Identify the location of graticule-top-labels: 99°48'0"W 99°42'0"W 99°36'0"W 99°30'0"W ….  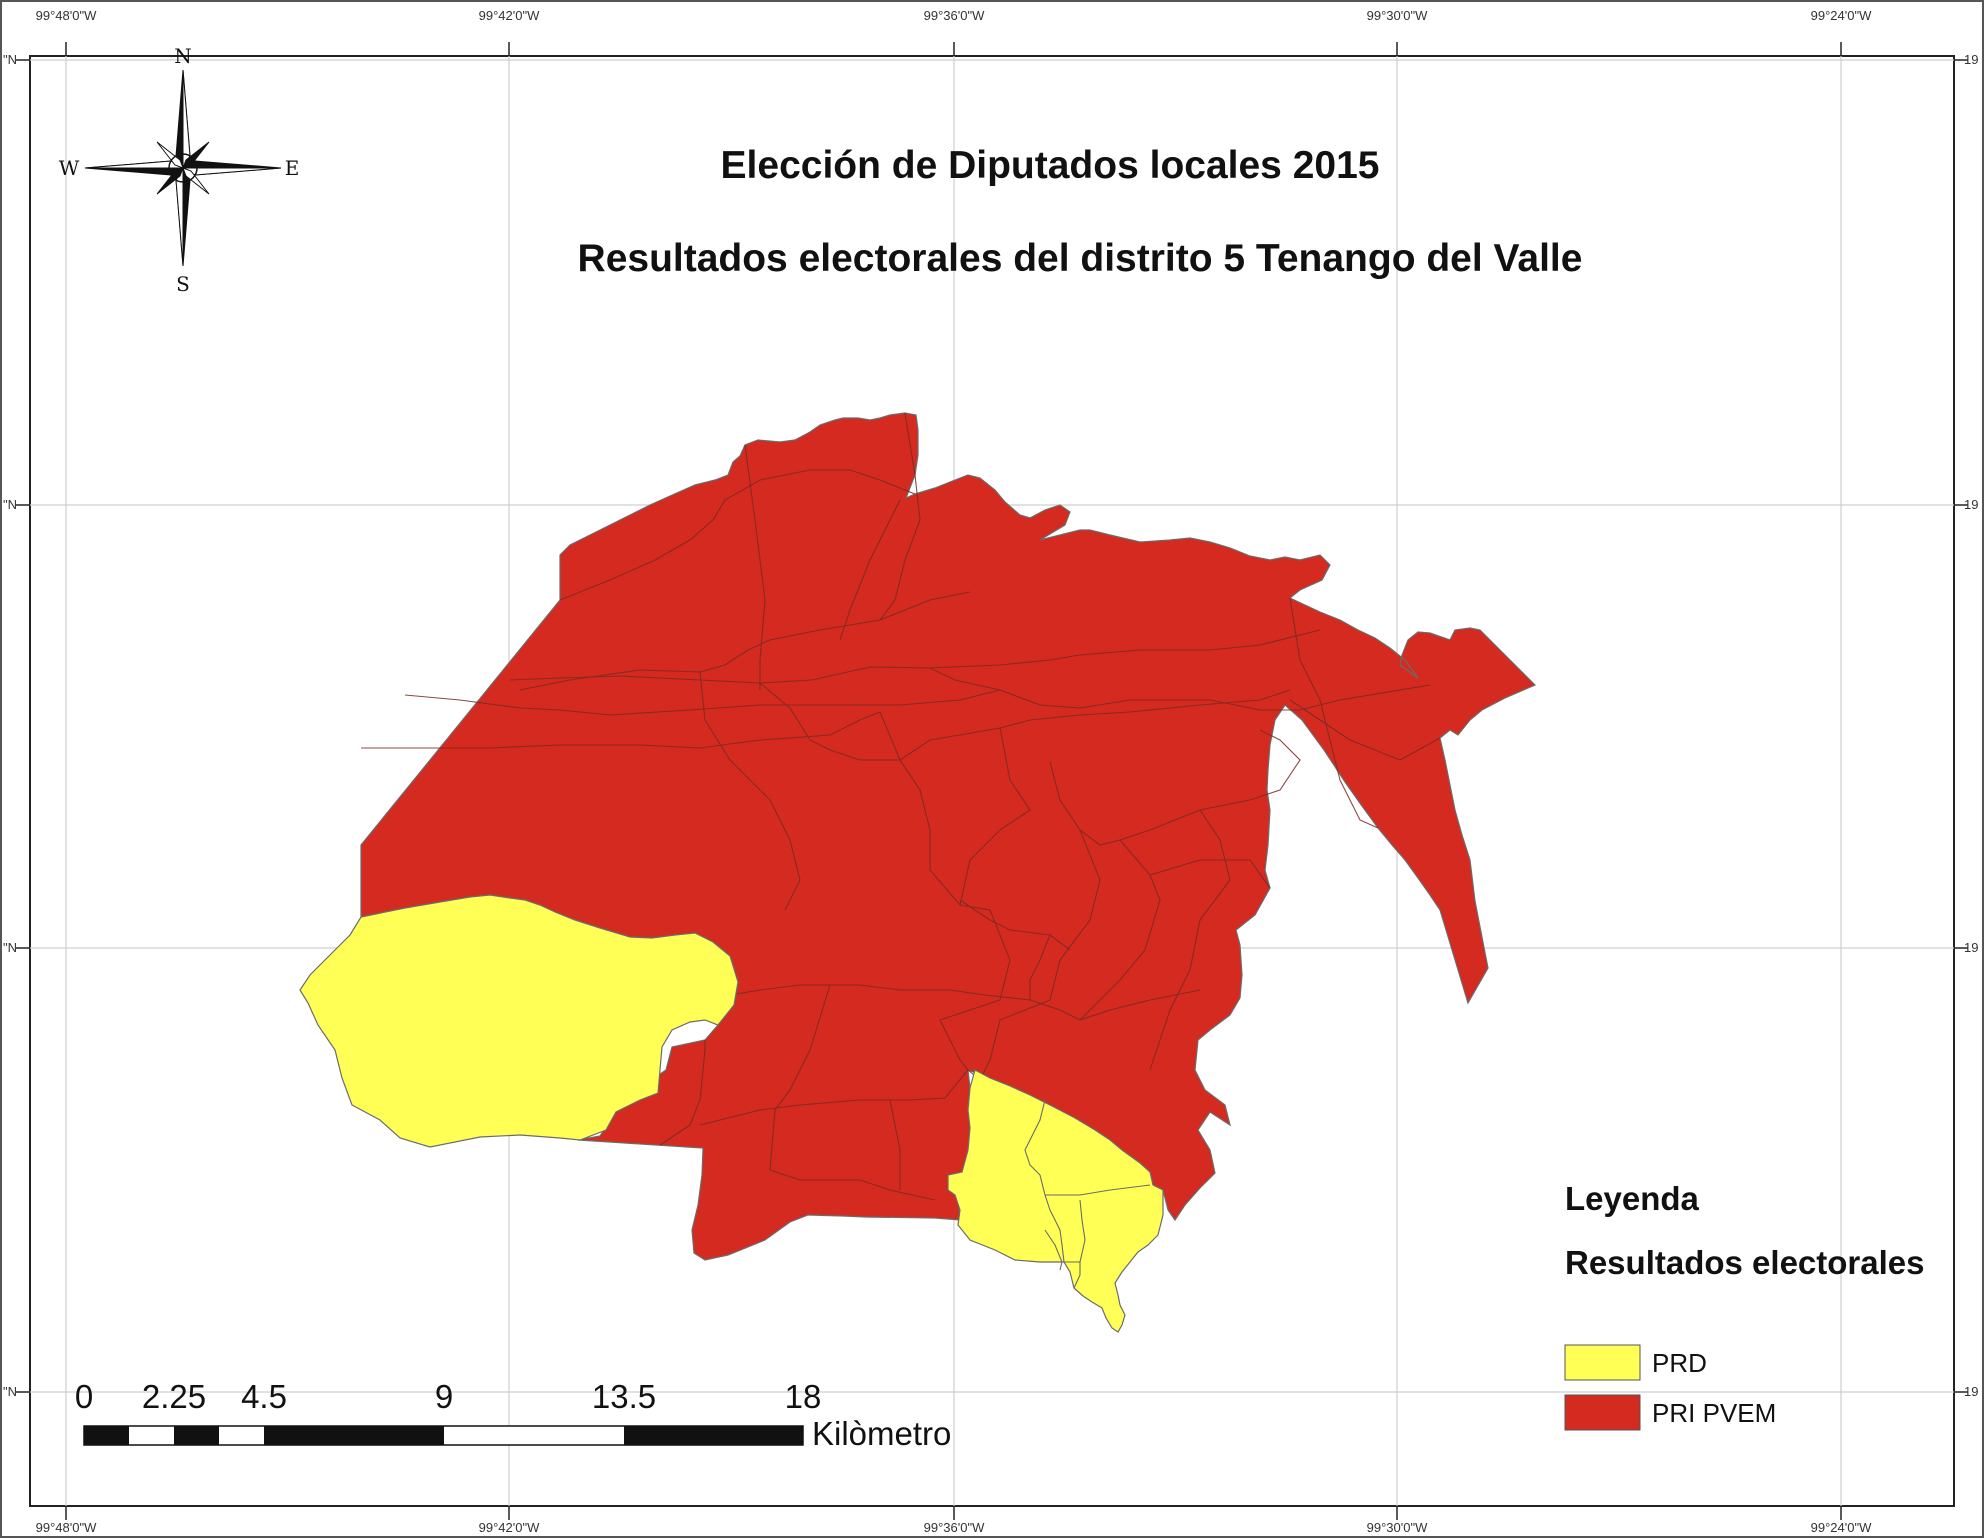
(954, 15).